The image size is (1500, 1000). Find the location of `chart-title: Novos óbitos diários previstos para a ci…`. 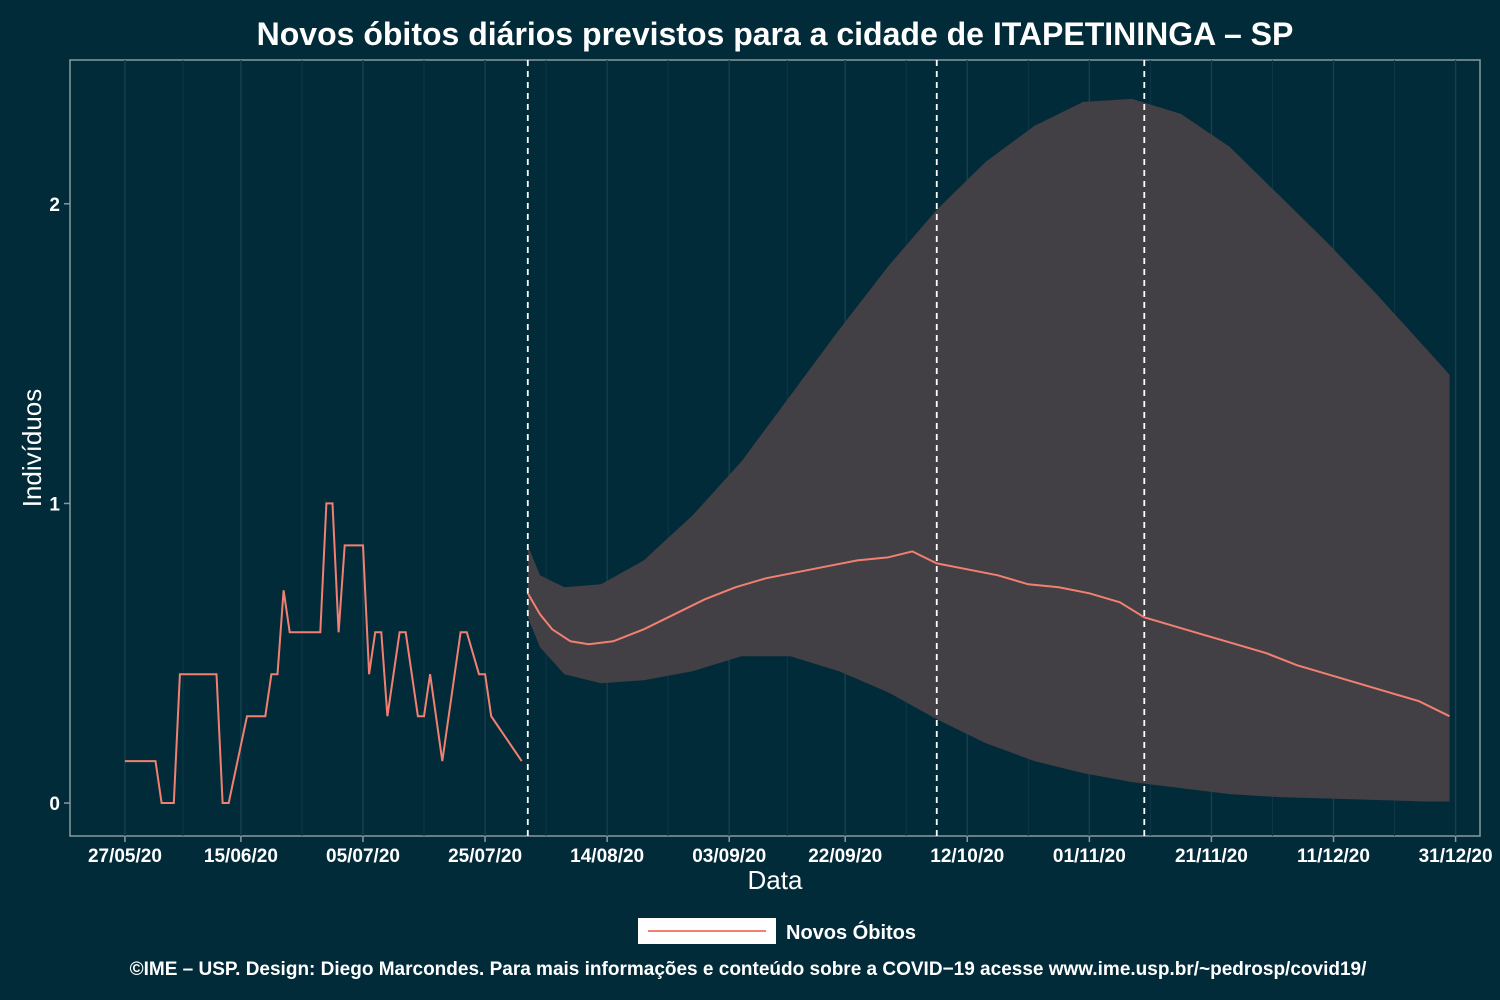

chart-title: Novos óbitos diários previstos para a ci… is located at coordinates (775, 34).